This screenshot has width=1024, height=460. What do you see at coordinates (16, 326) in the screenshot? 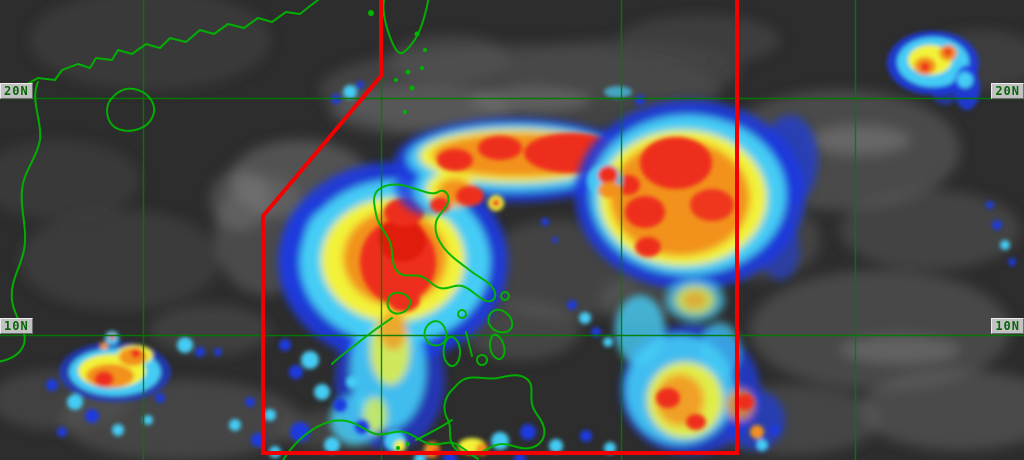
I see `lat-label-10n-left: 10N` at bounding box center [16, 326].